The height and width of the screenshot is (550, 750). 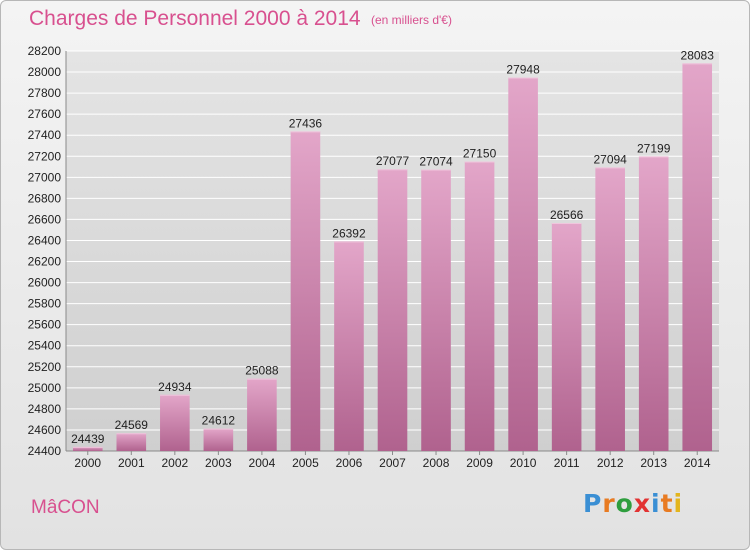 I want to click on y-tick-label: 26800, so click(x=45, y=198).